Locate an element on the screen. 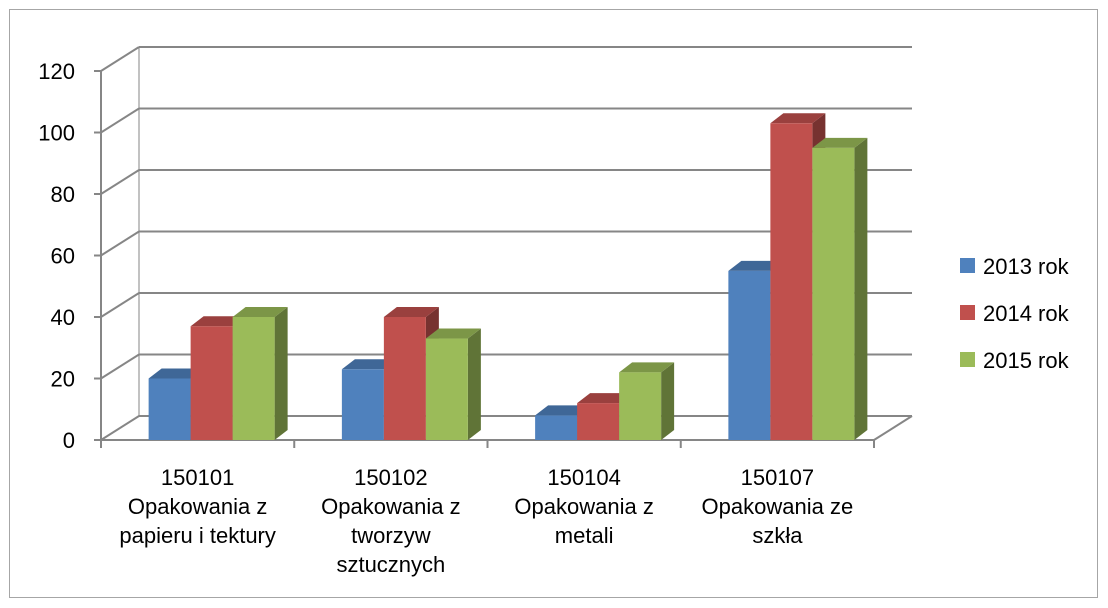 Image resolution: width=1108 pixels, height=608 pixels. y-tick-label: 100 is located at coordinates (56, 133).